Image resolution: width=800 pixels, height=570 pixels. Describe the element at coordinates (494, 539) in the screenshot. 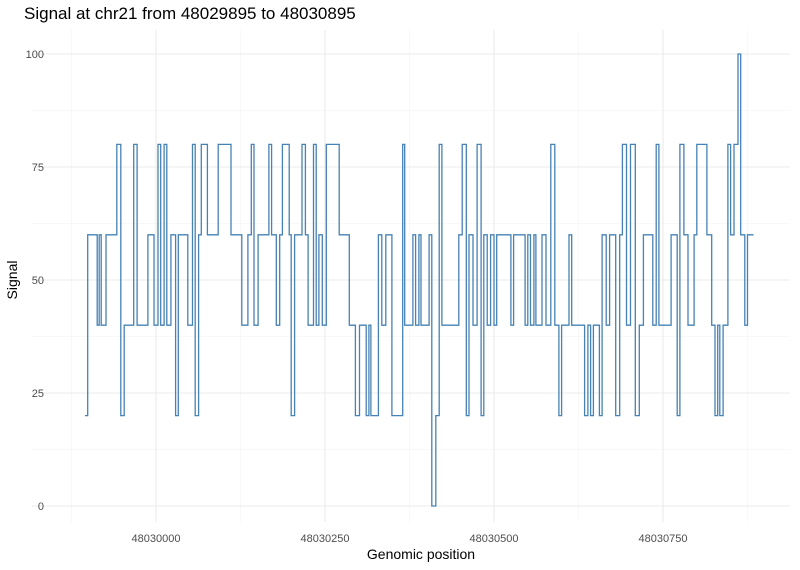

I see `x-tick-label: 48030500` at that location.